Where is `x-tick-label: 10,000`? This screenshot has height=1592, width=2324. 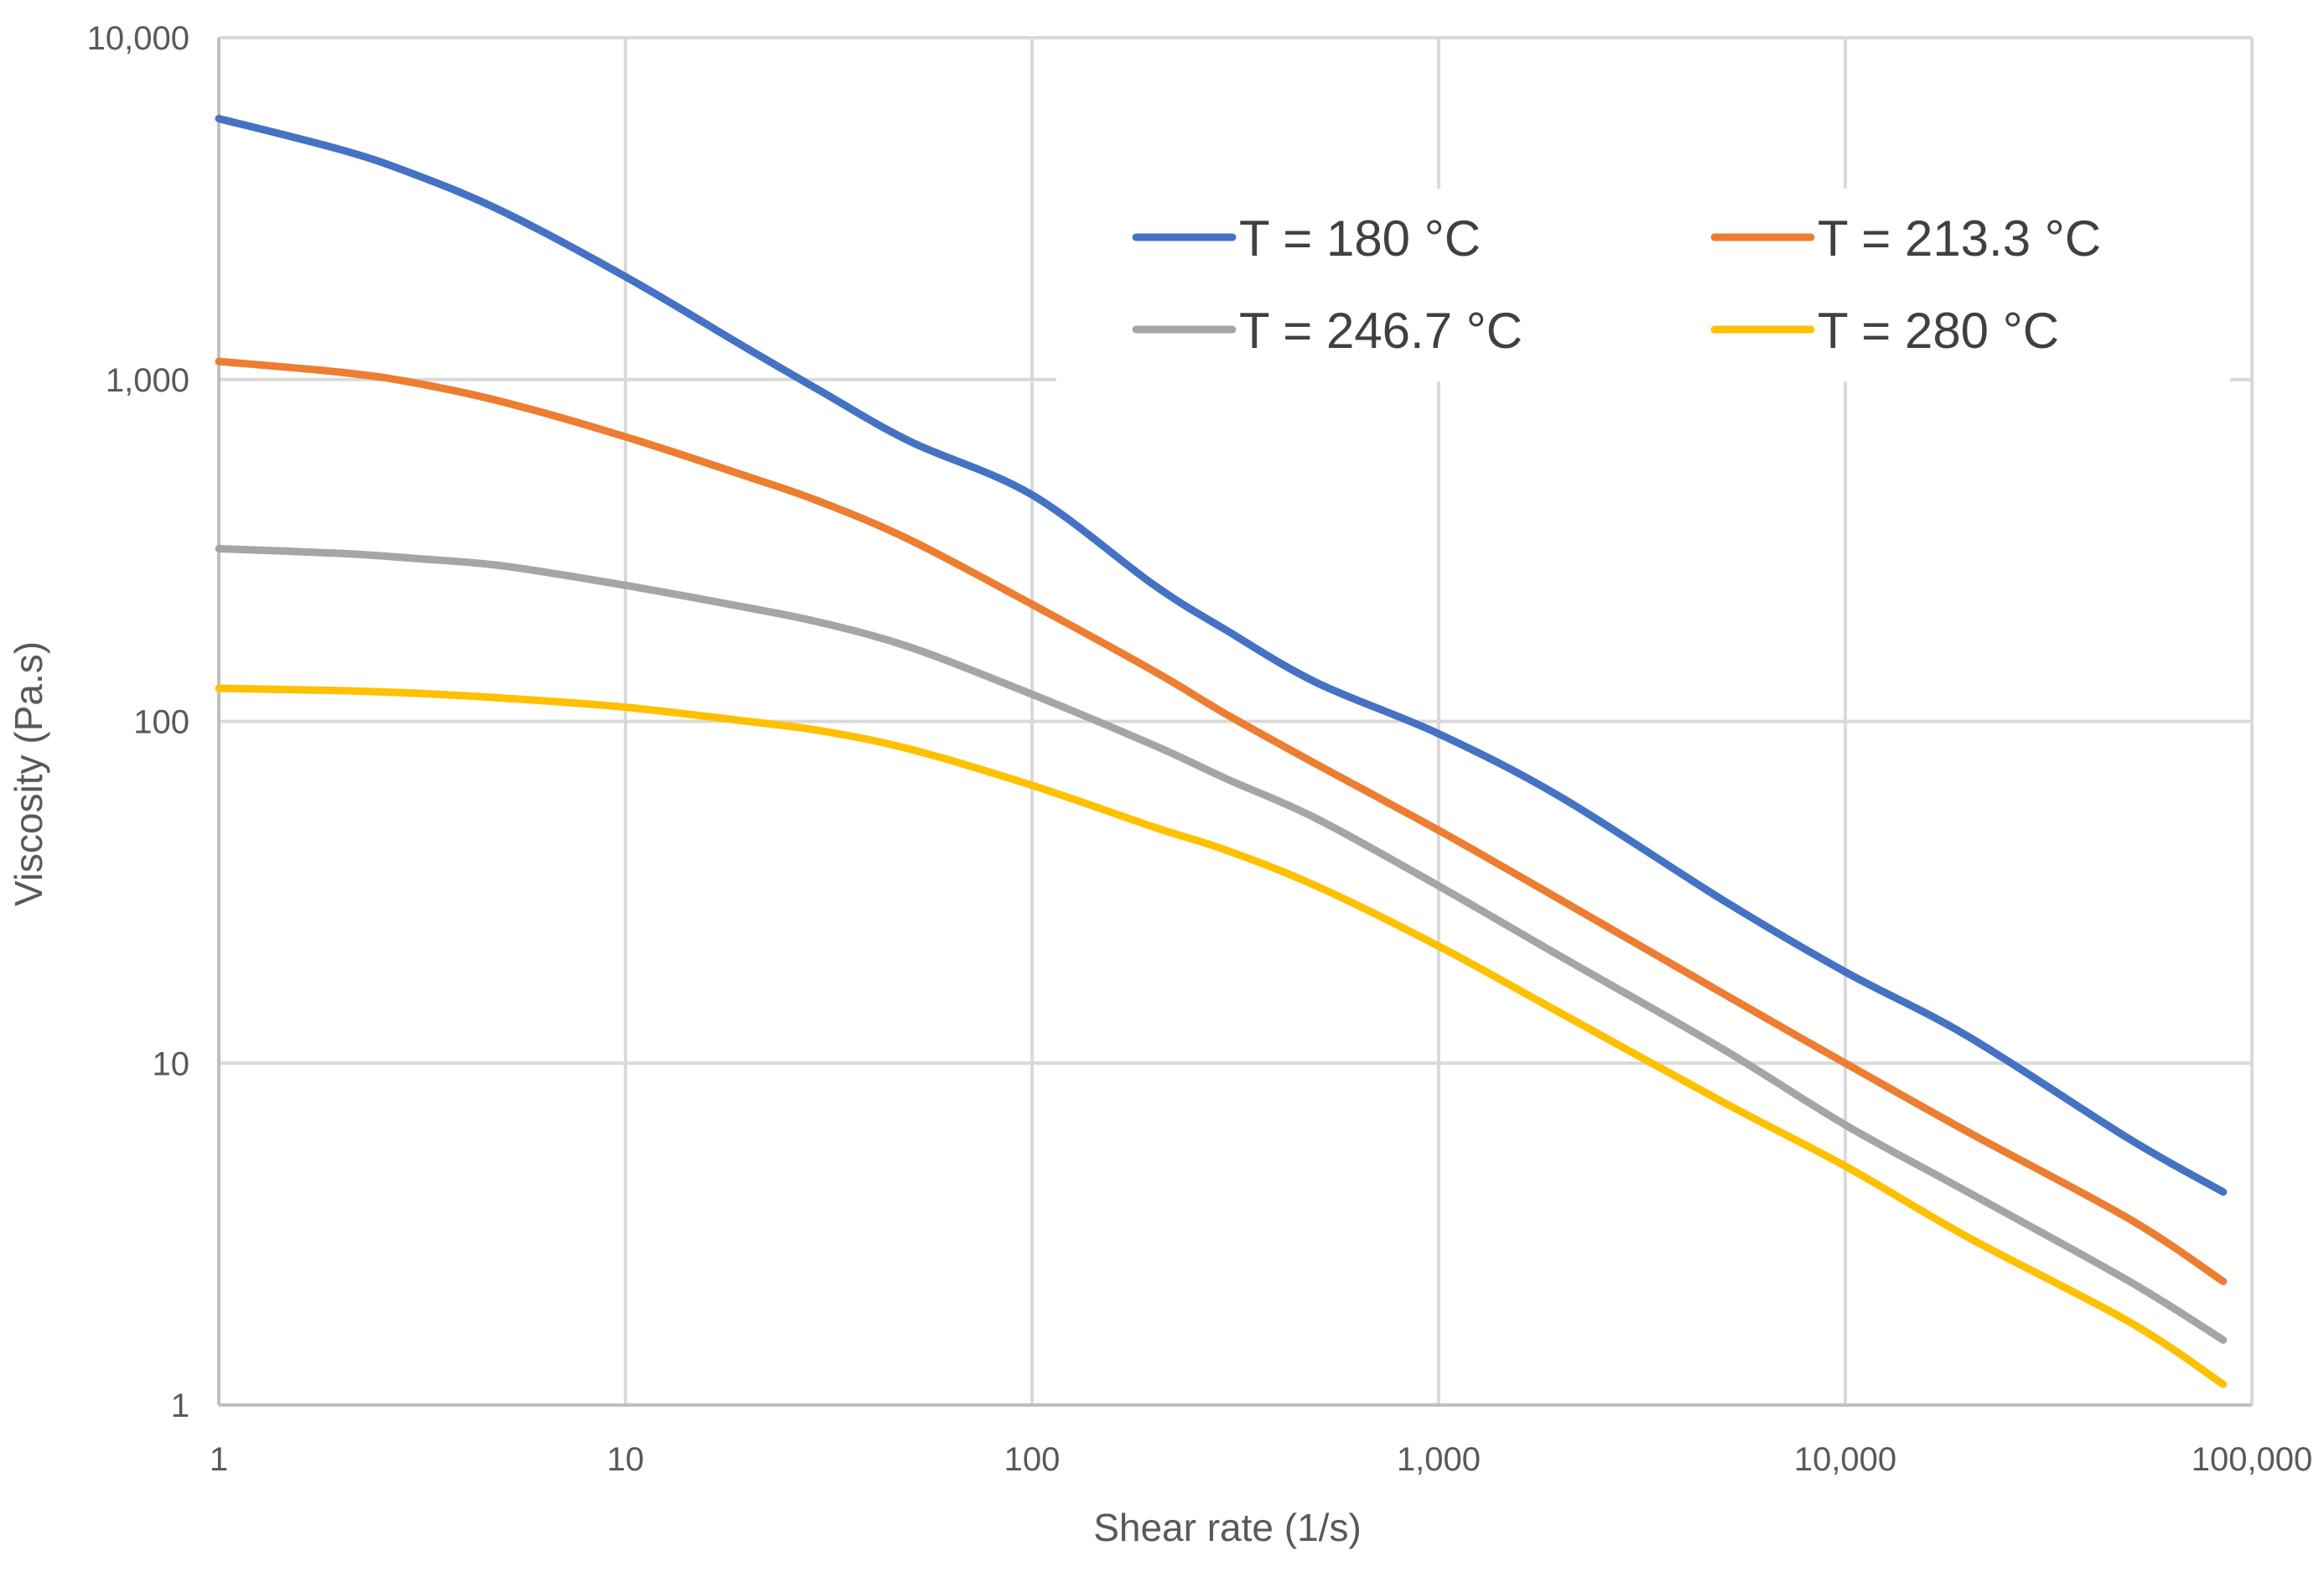 x-tick-label: 10,000 is located at coordinates (1845, 1459).